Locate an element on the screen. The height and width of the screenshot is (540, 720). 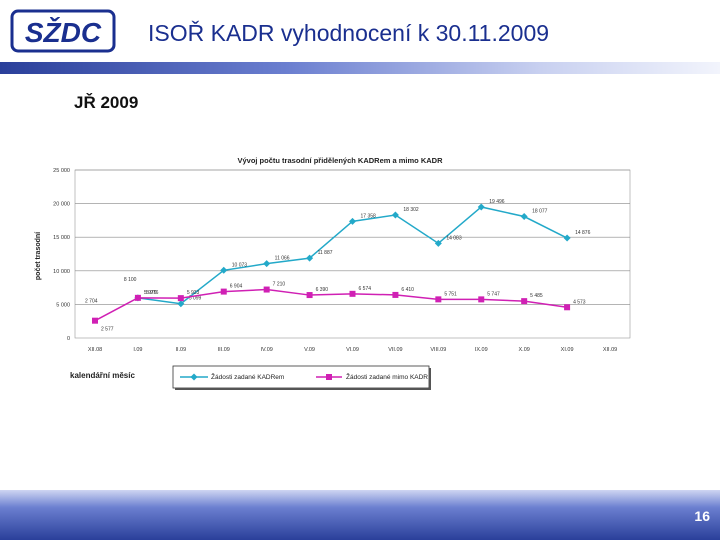
legend-marker-mimo is located at coordinates (329, 377).